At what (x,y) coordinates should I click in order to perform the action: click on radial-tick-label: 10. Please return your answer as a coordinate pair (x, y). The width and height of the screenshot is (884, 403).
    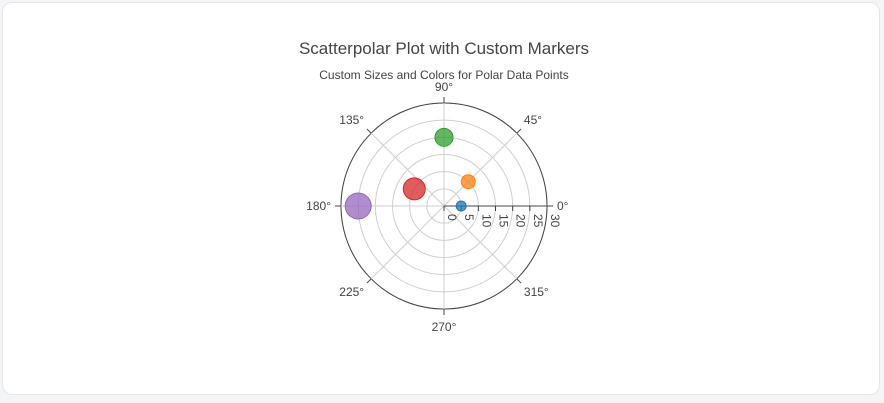
    Looking at the image, I should click on (486, 221).